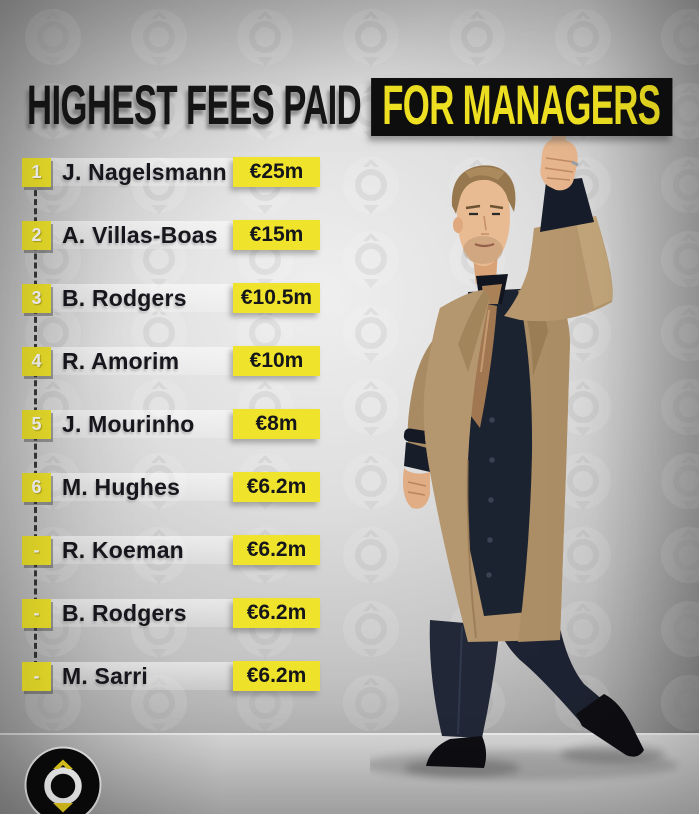 This screenshot has height=814, width=699. Describe the element at coordinates (144, 171) in the screenshot. I see `manager-name: J. Nagelsmann` at that location.